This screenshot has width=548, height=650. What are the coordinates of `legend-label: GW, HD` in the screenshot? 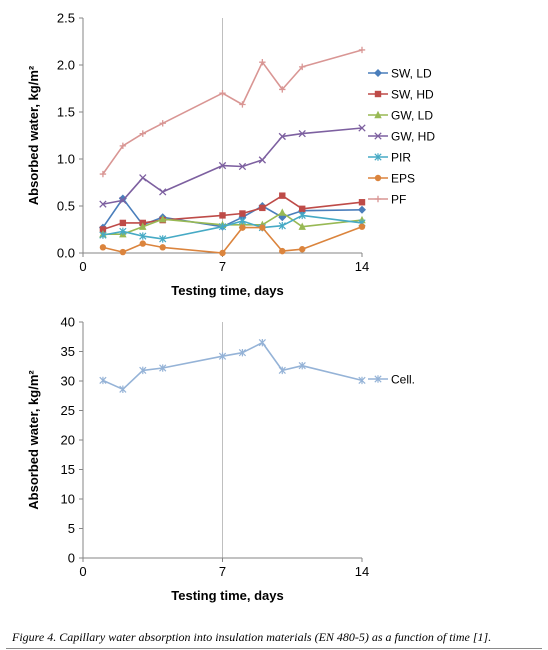 It's located at (413, 137).